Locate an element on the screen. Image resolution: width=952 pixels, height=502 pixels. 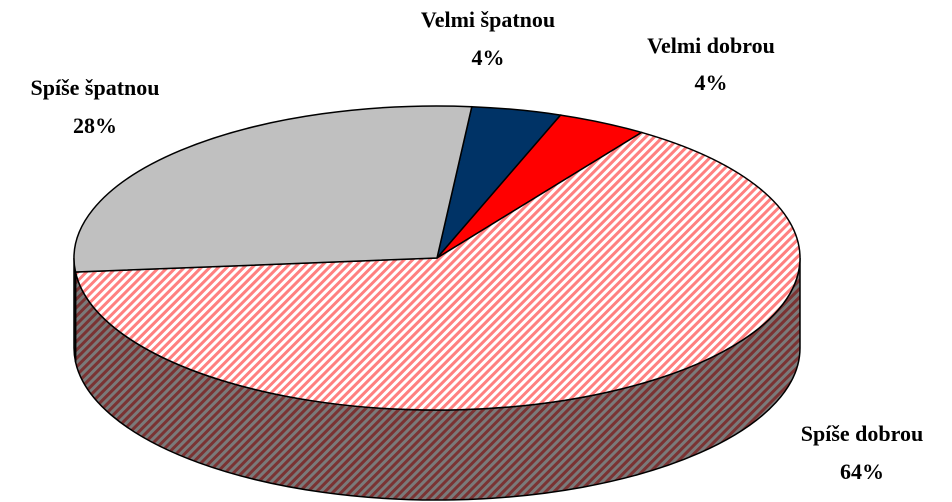
label-name: Velmi špatnou is located at coordinates (488, 19).